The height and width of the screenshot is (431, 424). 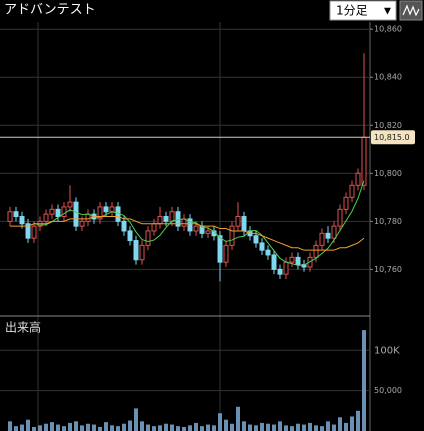 I want to click on interval-select, so click(x=363, y=10).